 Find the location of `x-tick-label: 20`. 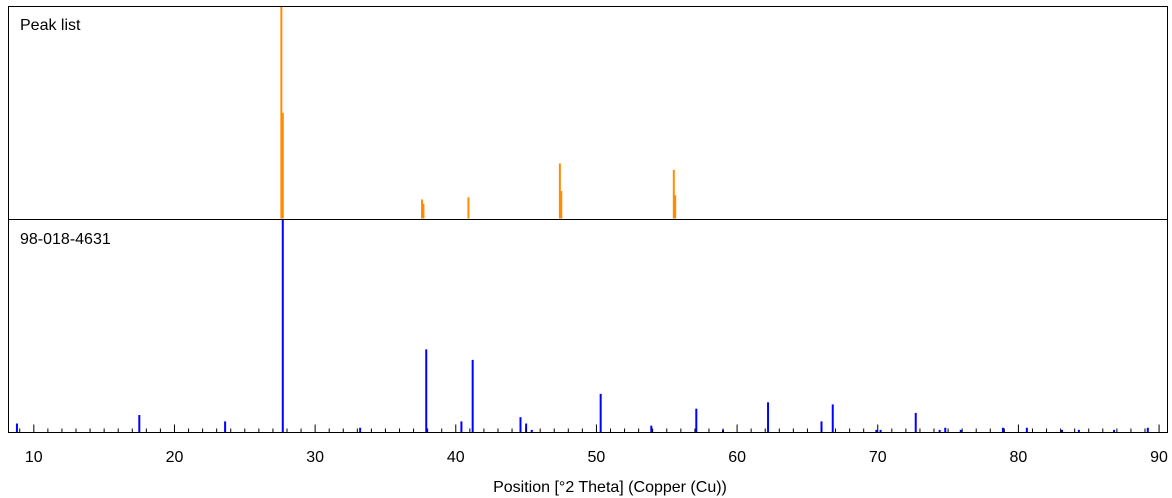

x-tick-label: 20 is located at coordinates (175, 457).